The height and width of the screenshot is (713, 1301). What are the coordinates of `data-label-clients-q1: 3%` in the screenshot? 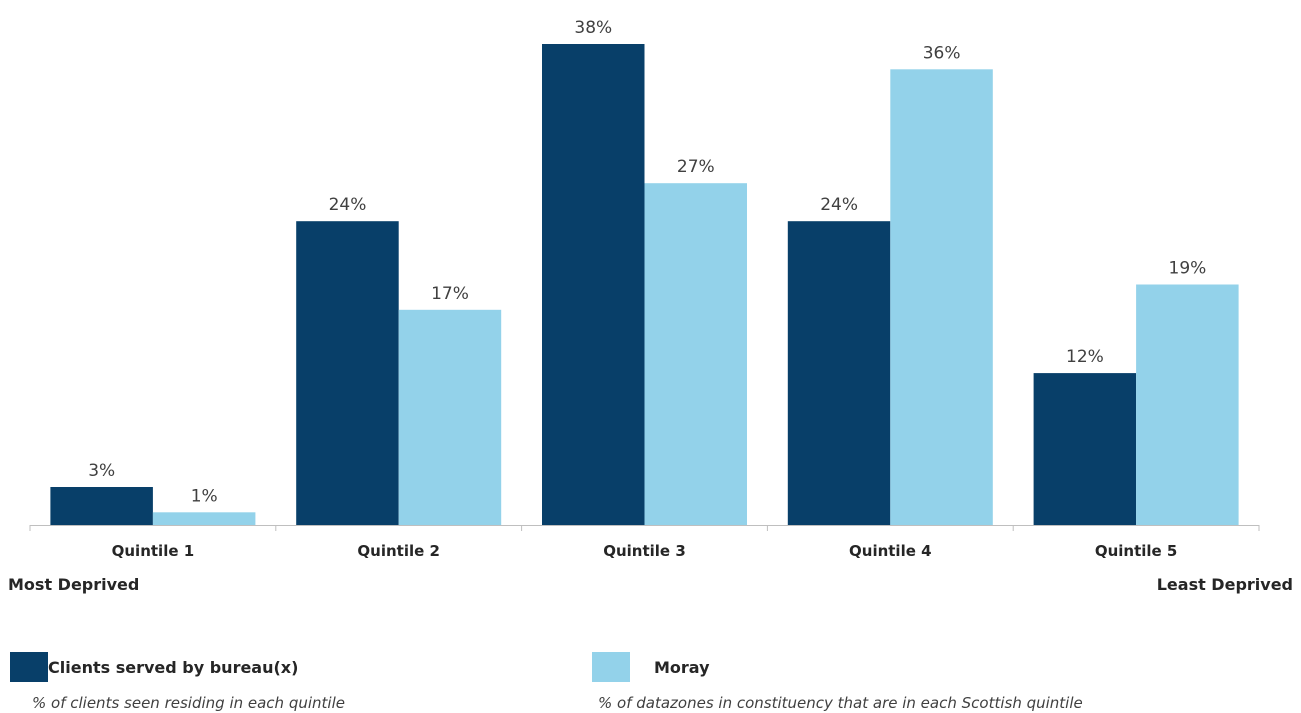 It's located at (101, 471).